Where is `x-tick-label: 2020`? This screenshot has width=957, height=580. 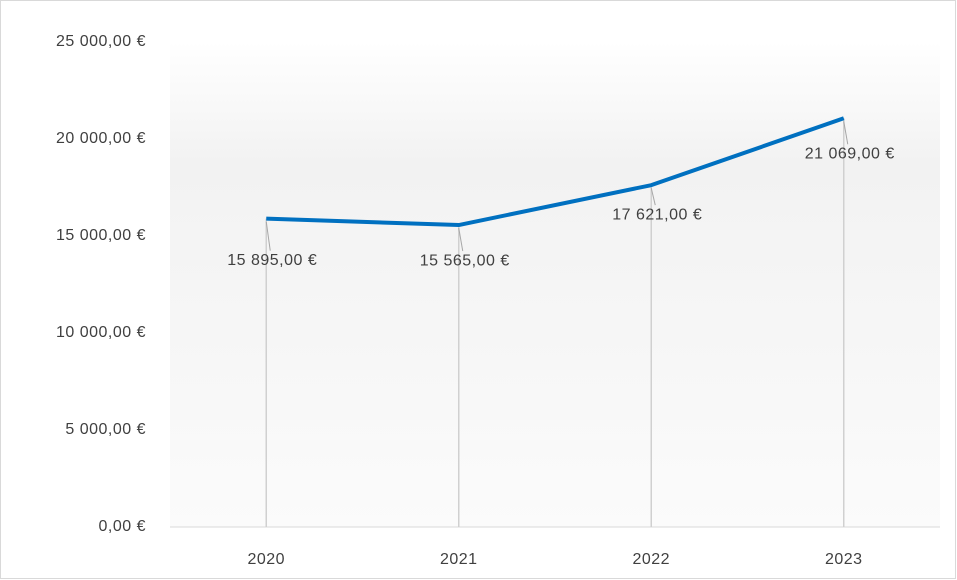
x-tick-label: 2020 is located at coordinates (266, 559).